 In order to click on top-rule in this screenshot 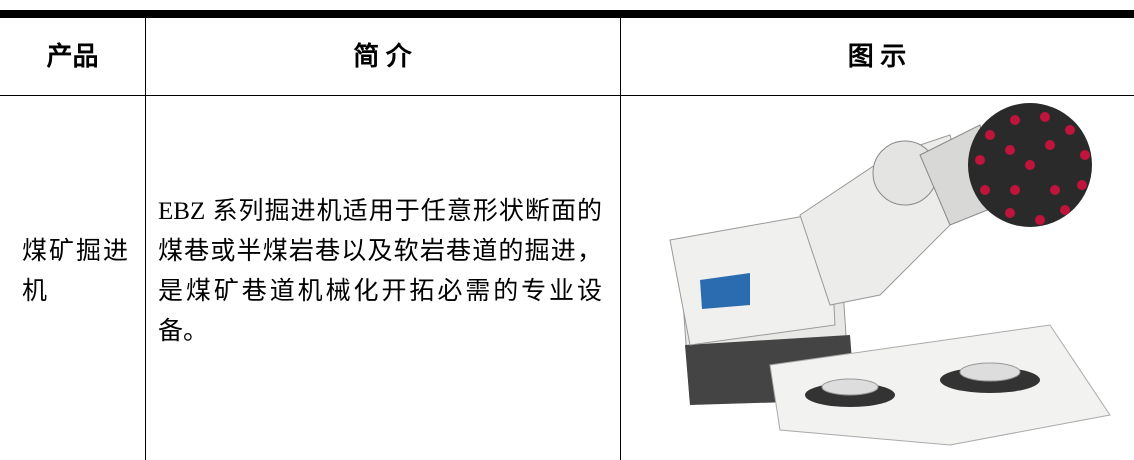, I will do `click(567, 14)`.